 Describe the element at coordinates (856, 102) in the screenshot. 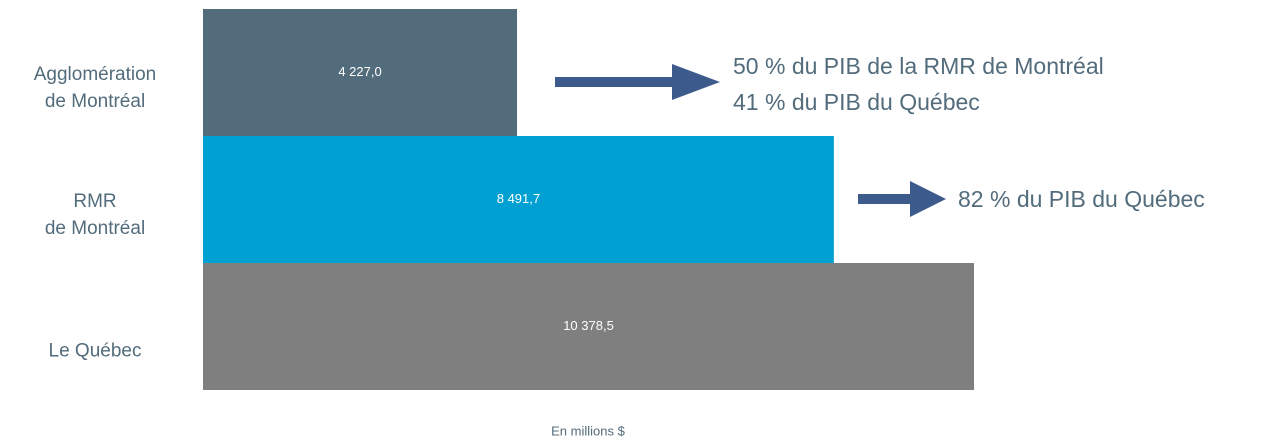

I see `annotation: 41 % du PIB du Québec` at that location.